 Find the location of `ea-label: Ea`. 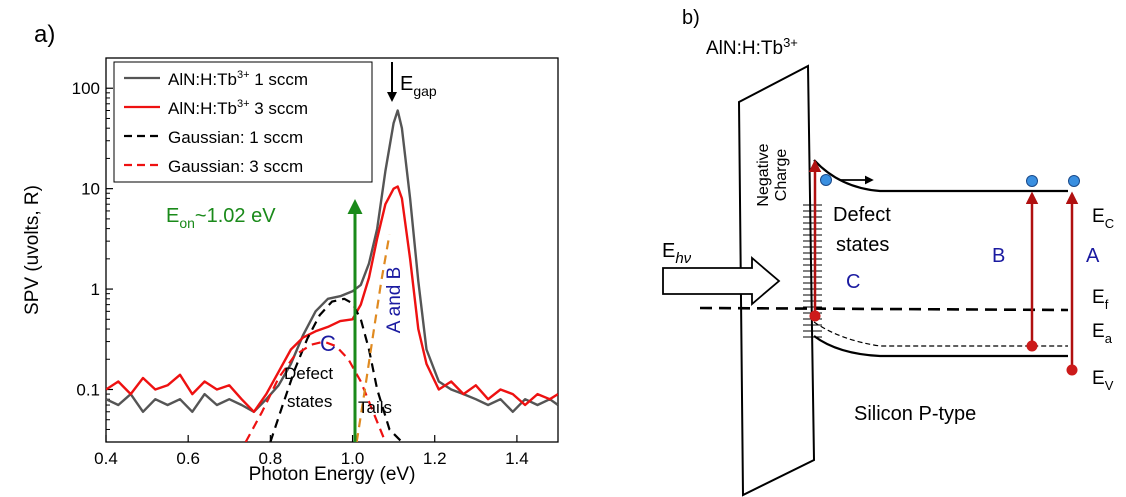

ea-label: Ea is located at coordinates (1102, 333).